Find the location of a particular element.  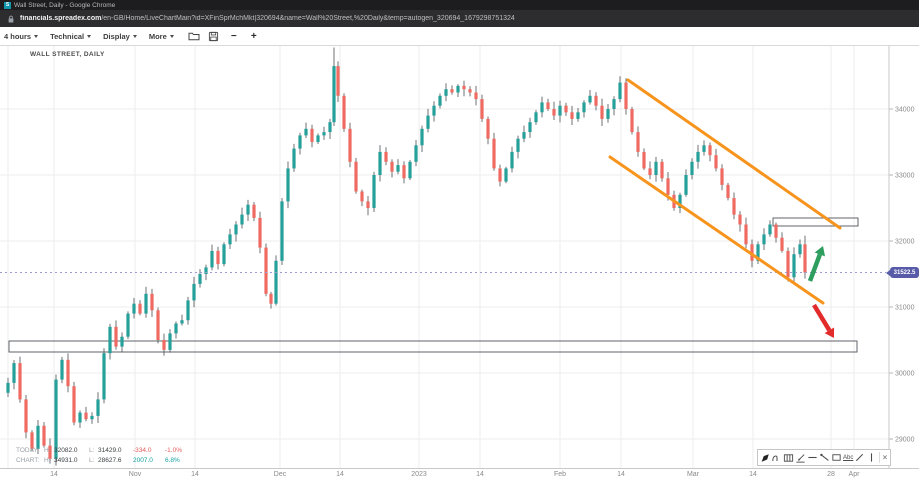

more-dropdown: More is located at coordinates (161, 36).